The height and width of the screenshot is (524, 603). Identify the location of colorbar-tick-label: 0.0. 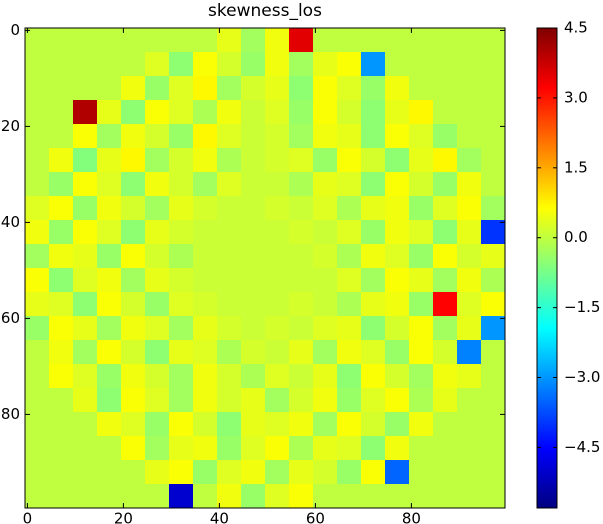
(576, 237).